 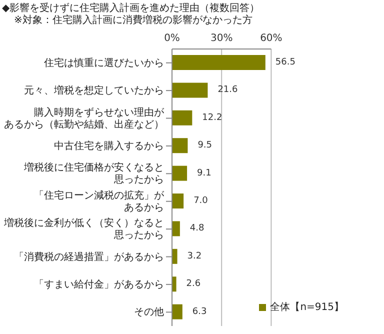 What do you see at coordinates (84, 118) in the screenshot?
I see `y-tick-label: 購入時期をずらせない理由があるから（転勤や結婚、出産など）` at bounding box center [84, 118].